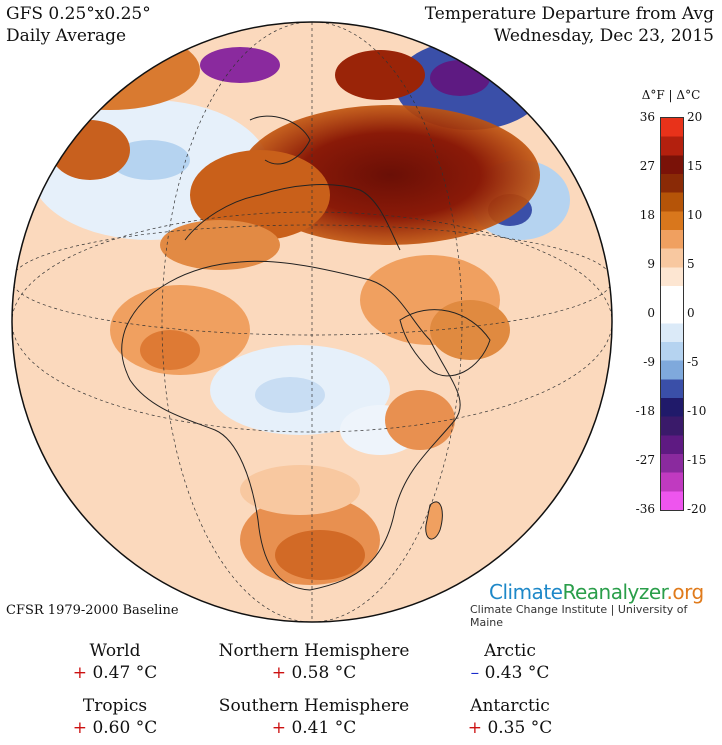 The width and height of the screenshot is (722, 745). What do you see at coordinates (125, 673) in the screenshot?
I see `stat-value: 0.47 °C` at bounding box center [125, 673].